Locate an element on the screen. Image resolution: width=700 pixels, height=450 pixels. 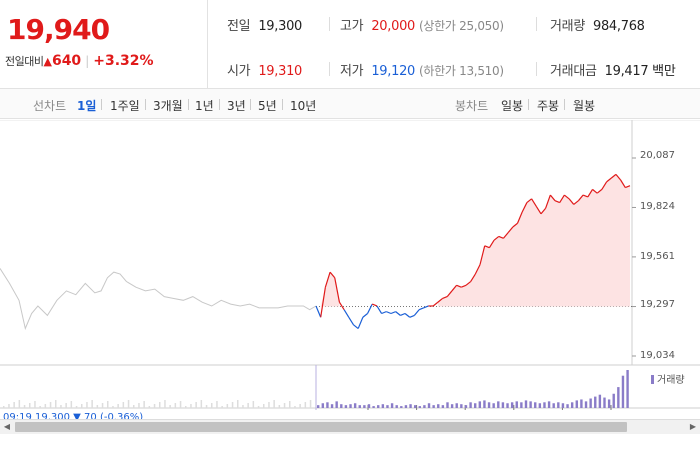
stat-value: 19,417 백만 is located at coordinates (640, 71).